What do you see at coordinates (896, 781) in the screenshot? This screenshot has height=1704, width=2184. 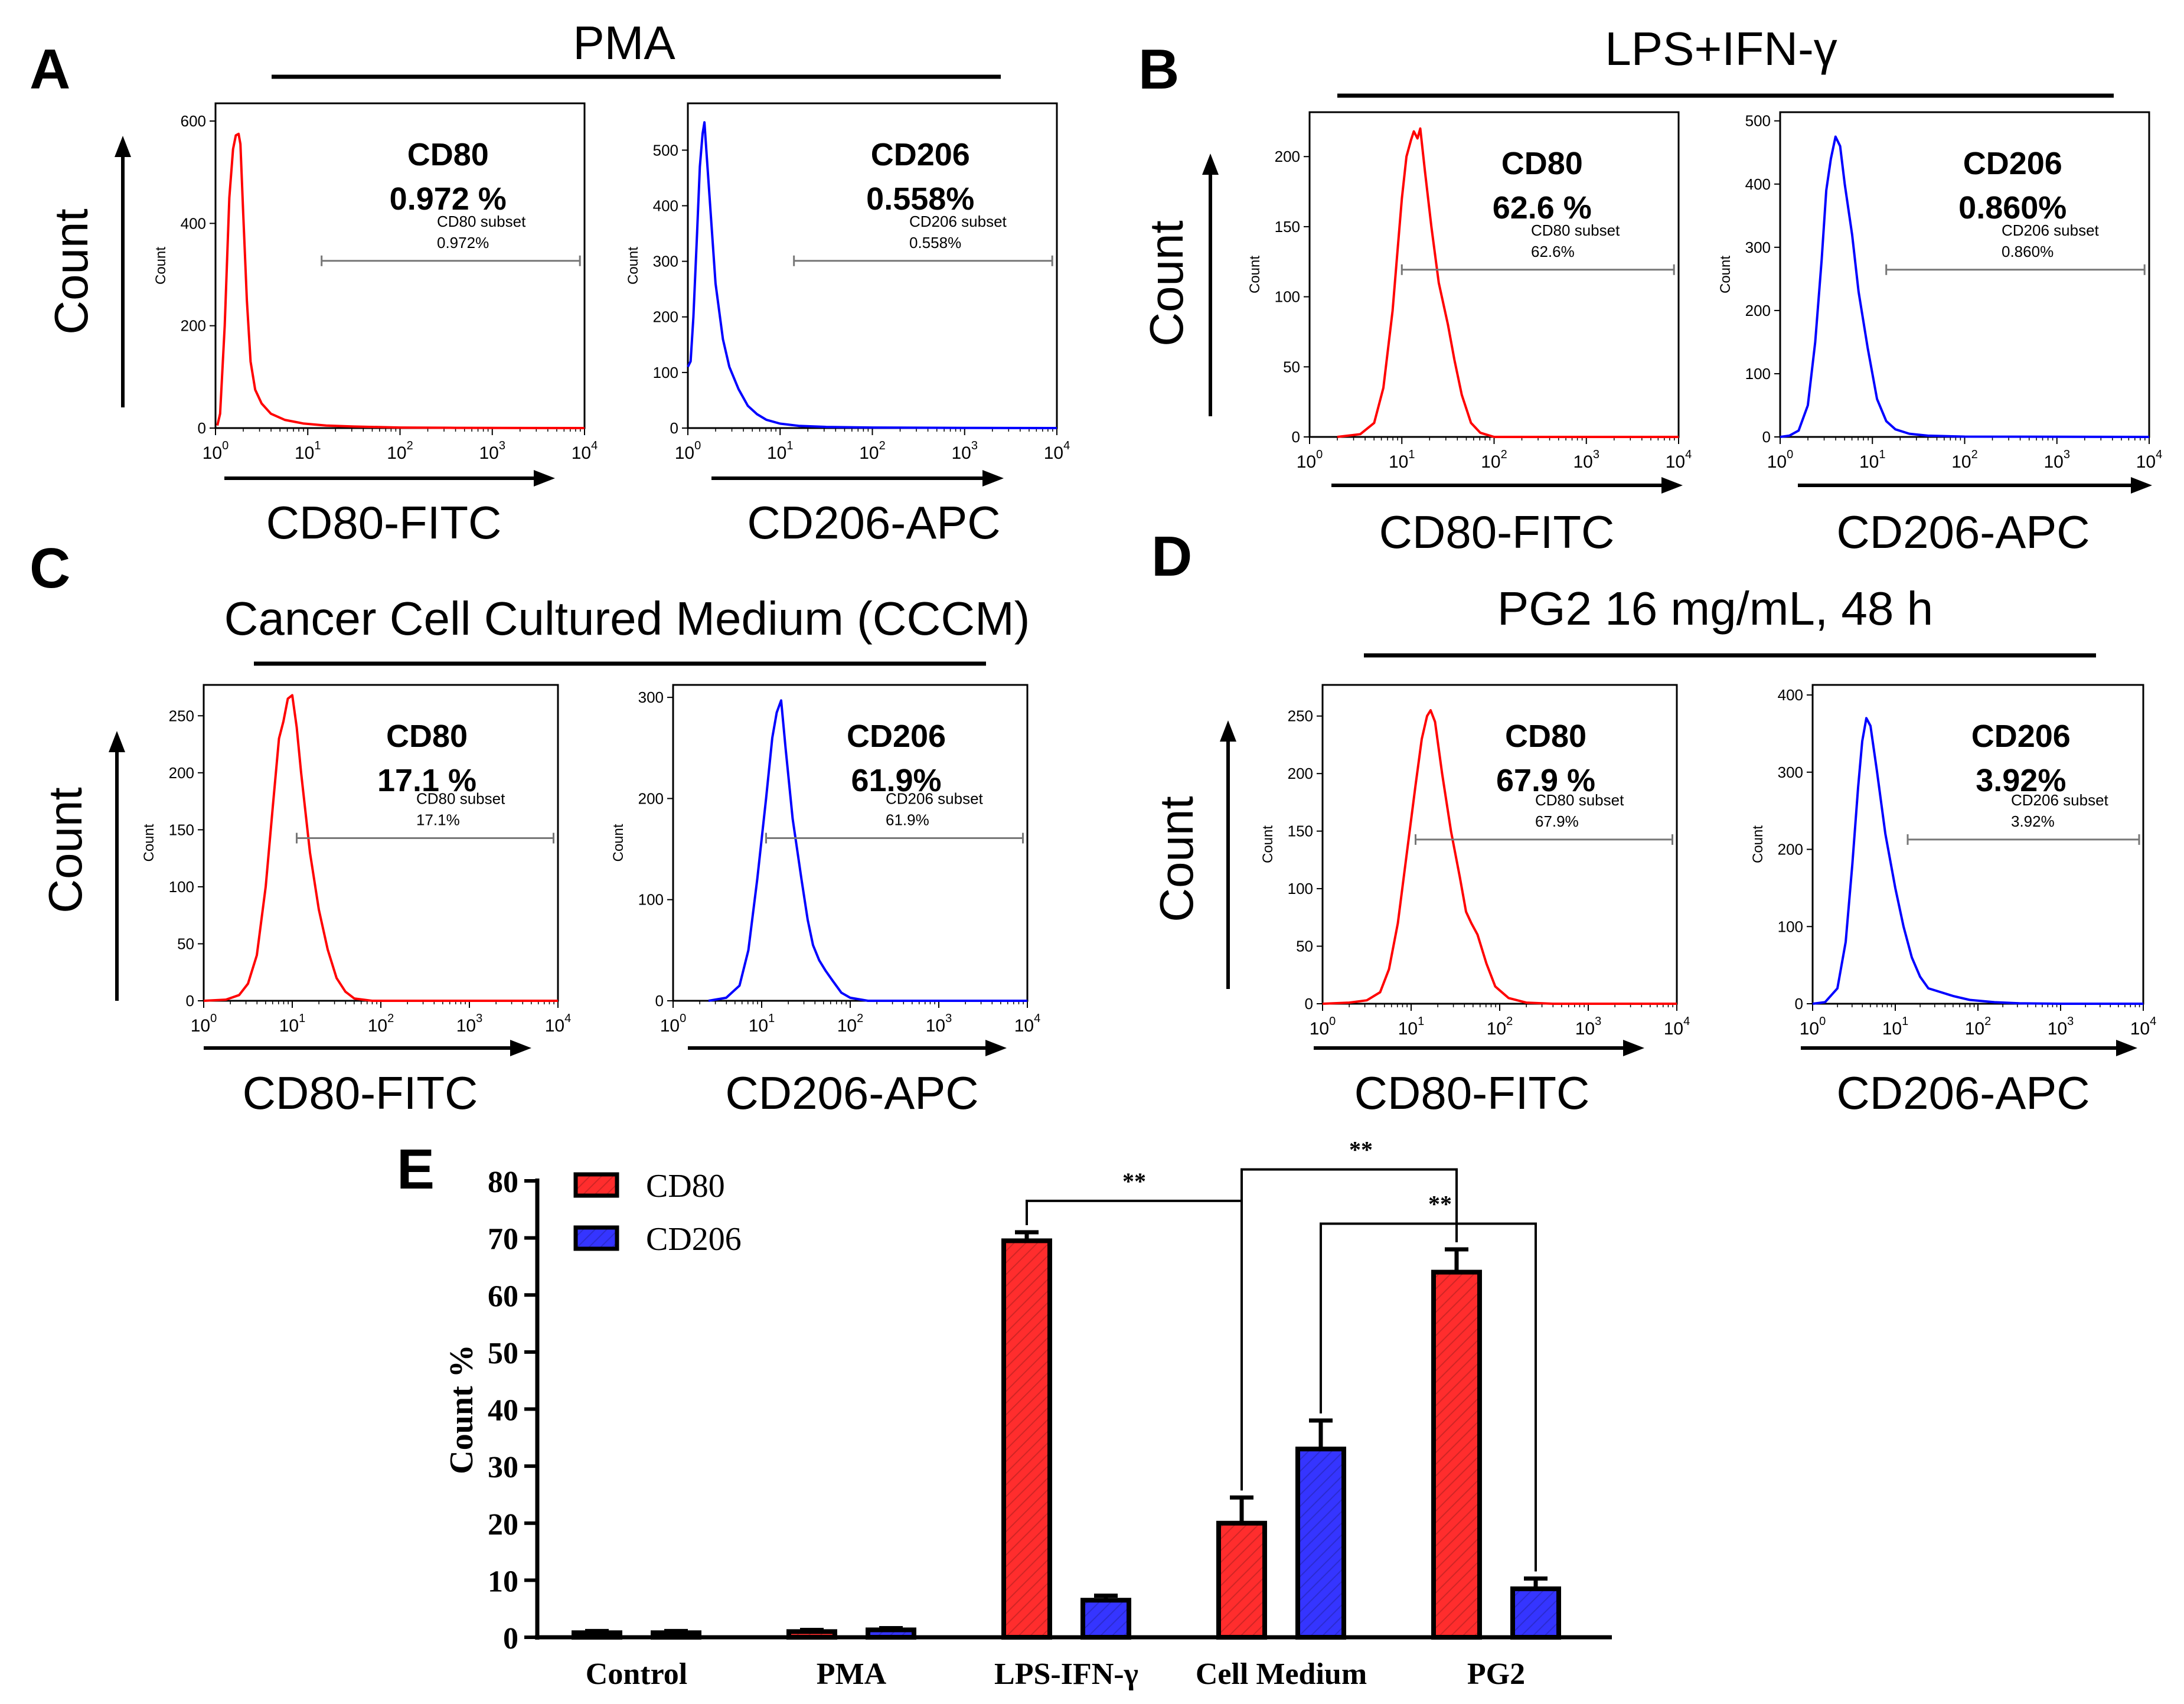 I see `marker-percent: 61.9%` at bounding box center [896, 781].